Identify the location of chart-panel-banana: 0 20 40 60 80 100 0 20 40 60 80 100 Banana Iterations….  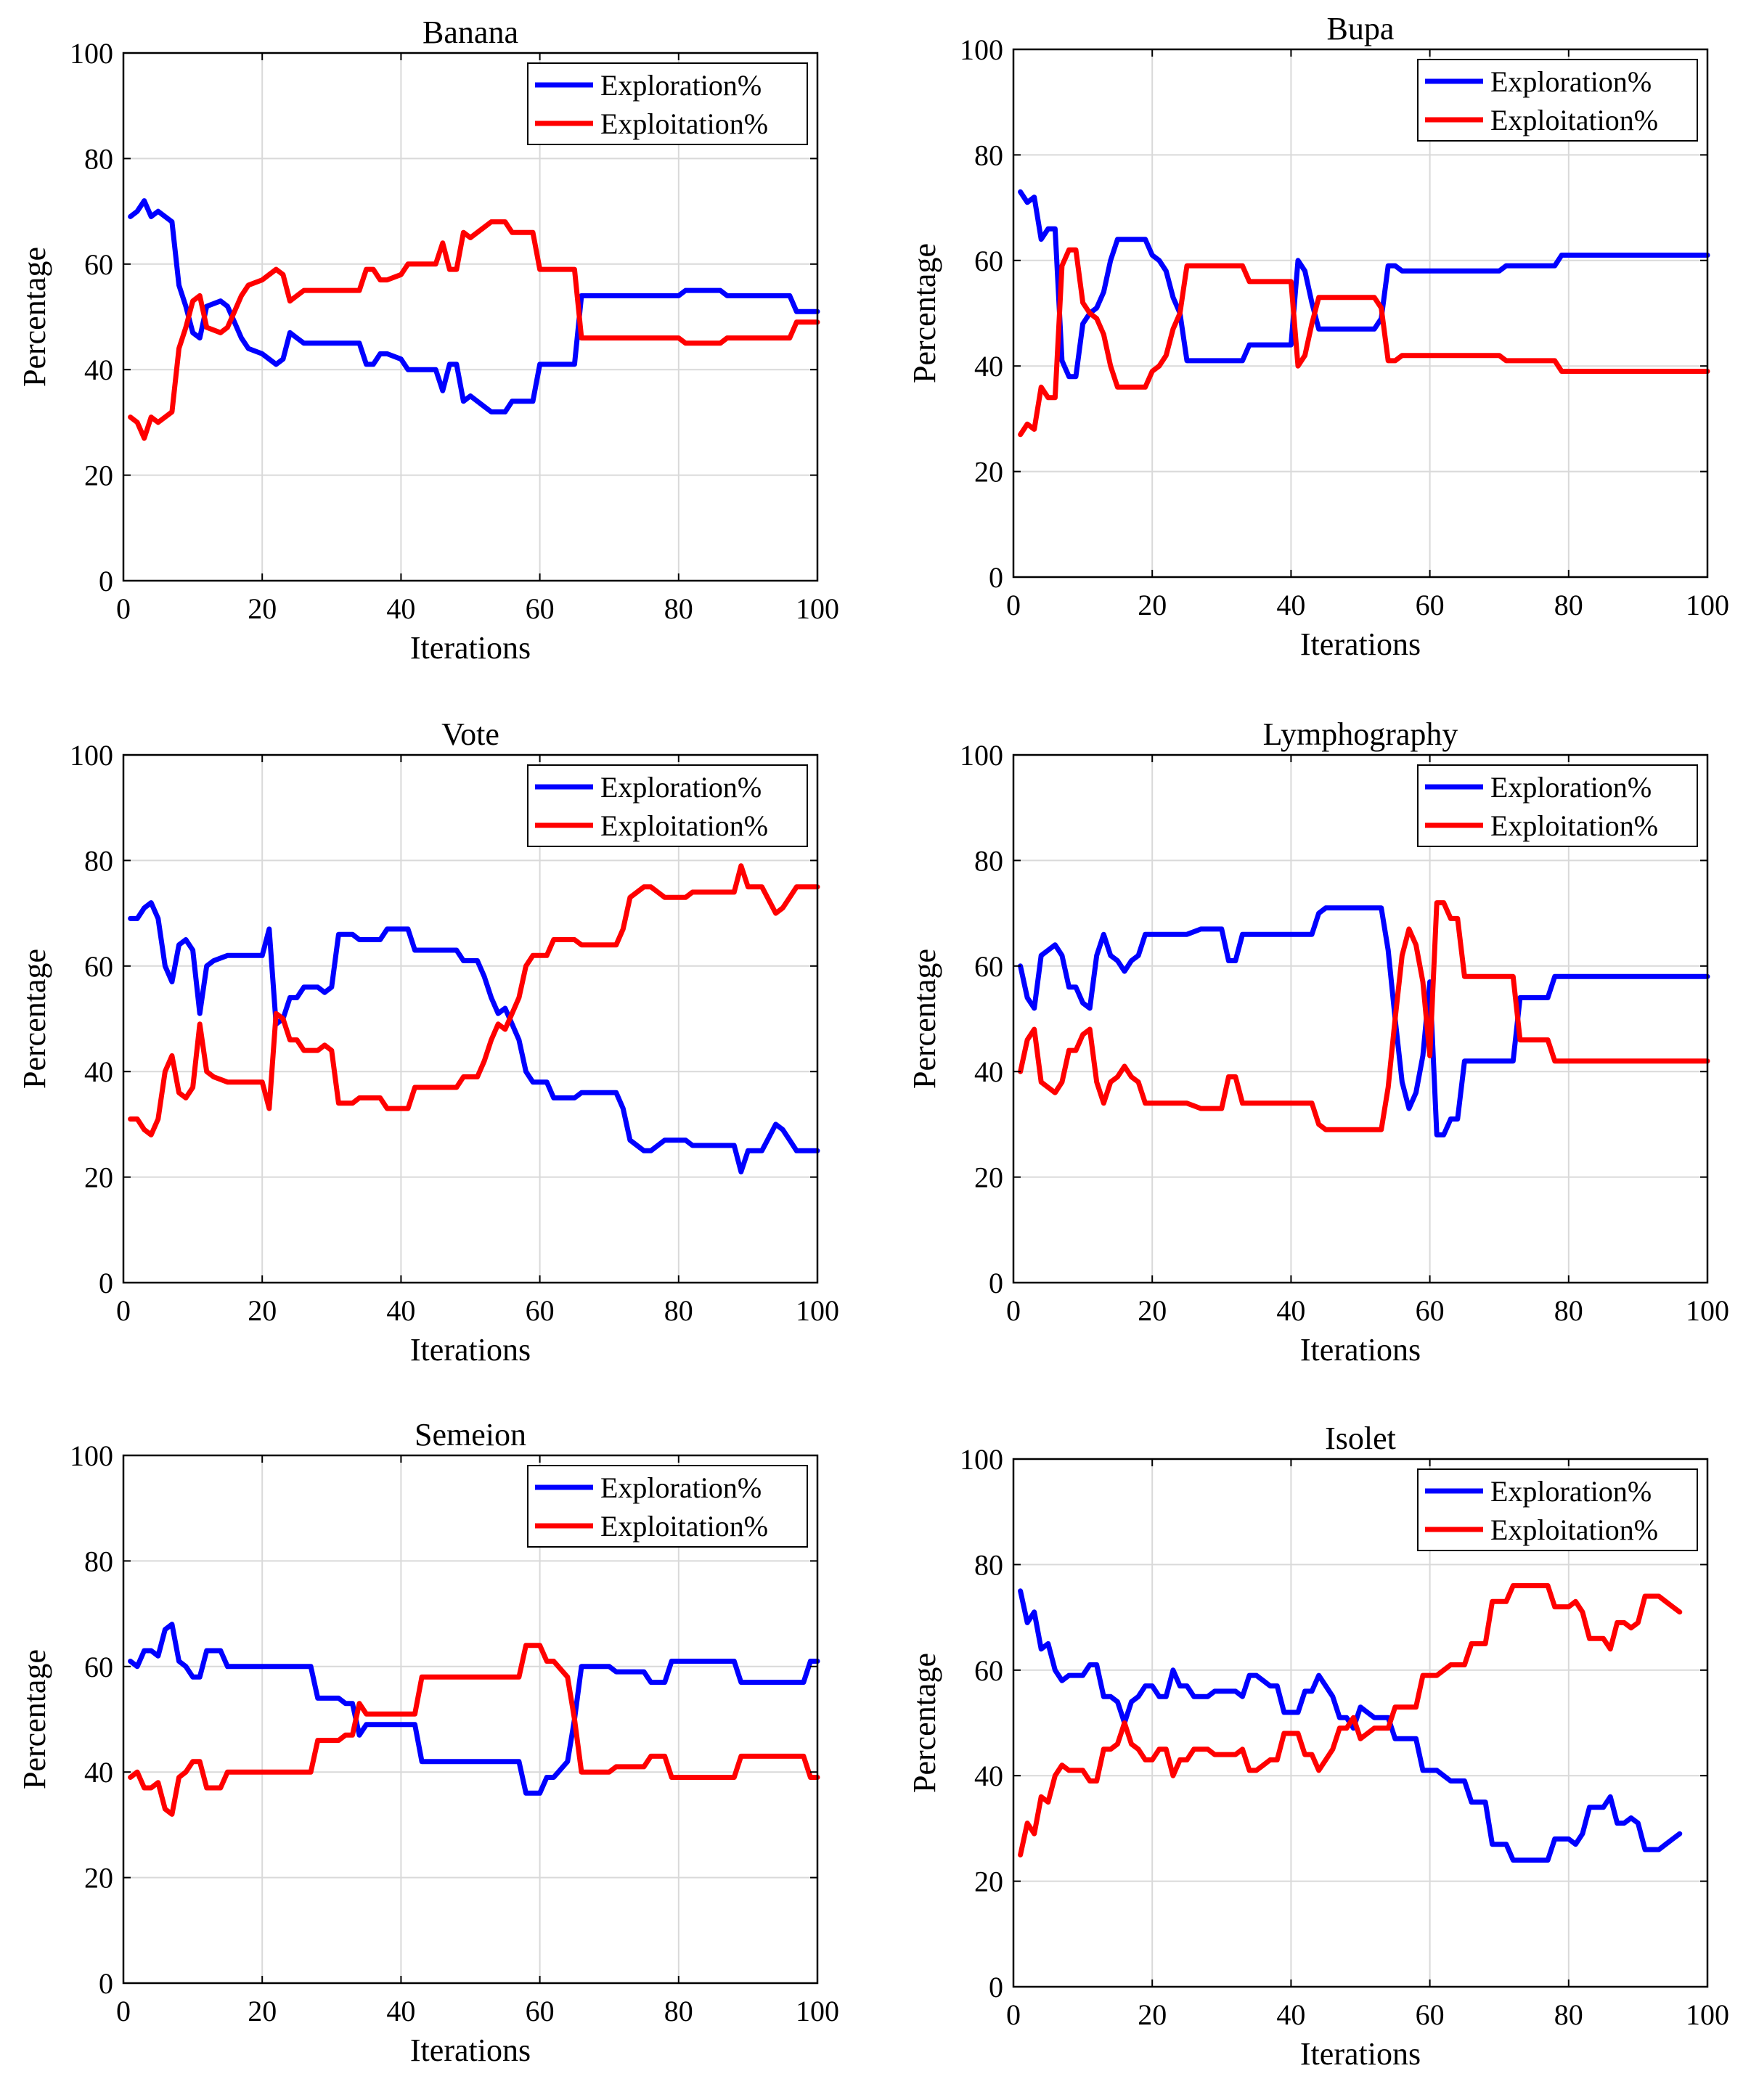
(428, 340).